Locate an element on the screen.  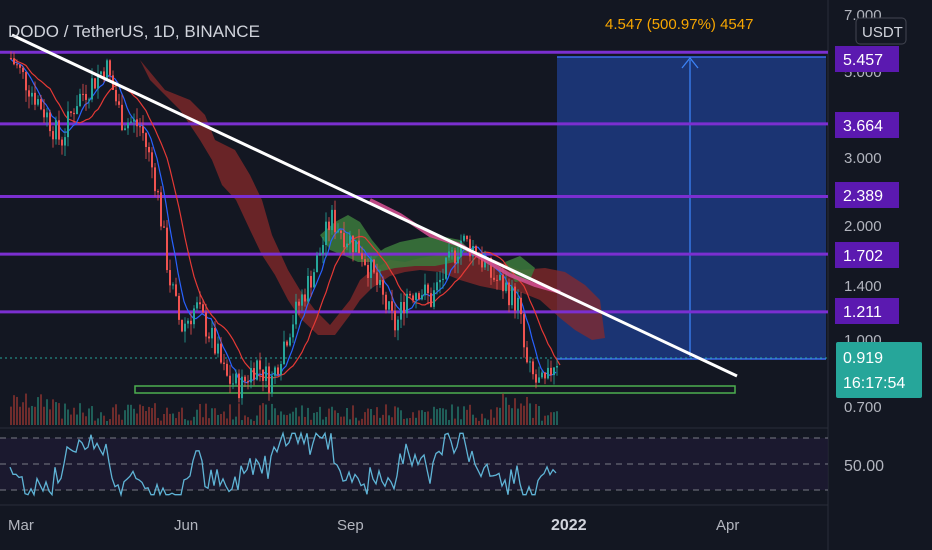
volume-bars is located at coordinates (284, 409).